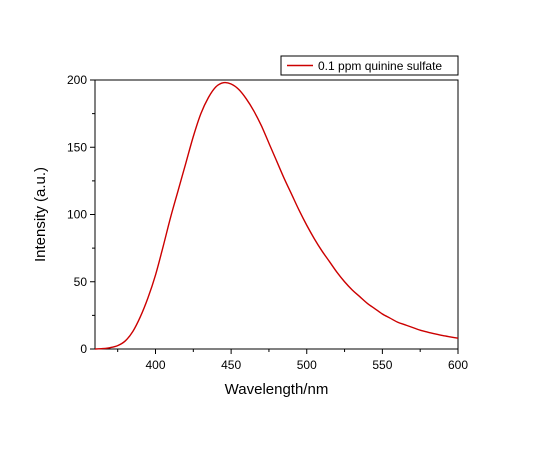 The image size is (534, 451). I want to click on legend-box, so click(369, 65).